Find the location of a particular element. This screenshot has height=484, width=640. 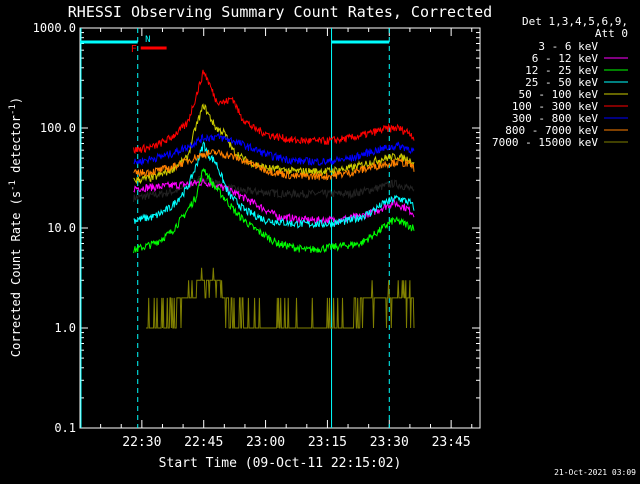

y-tick-label: 1000.0 is located at coordinates (54, 28).